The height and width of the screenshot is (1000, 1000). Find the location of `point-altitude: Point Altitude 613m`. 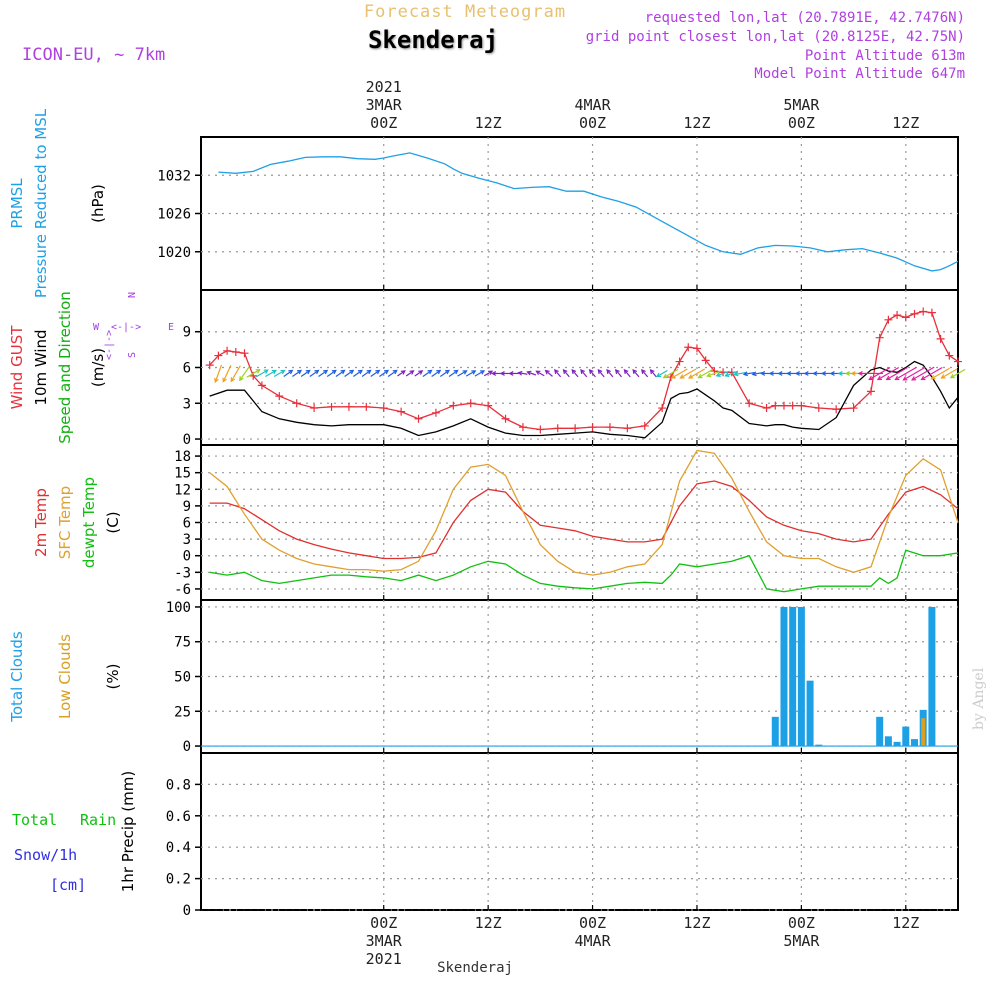

point-altitude: Point Altitude 613m is located at coordinates (885, 56).